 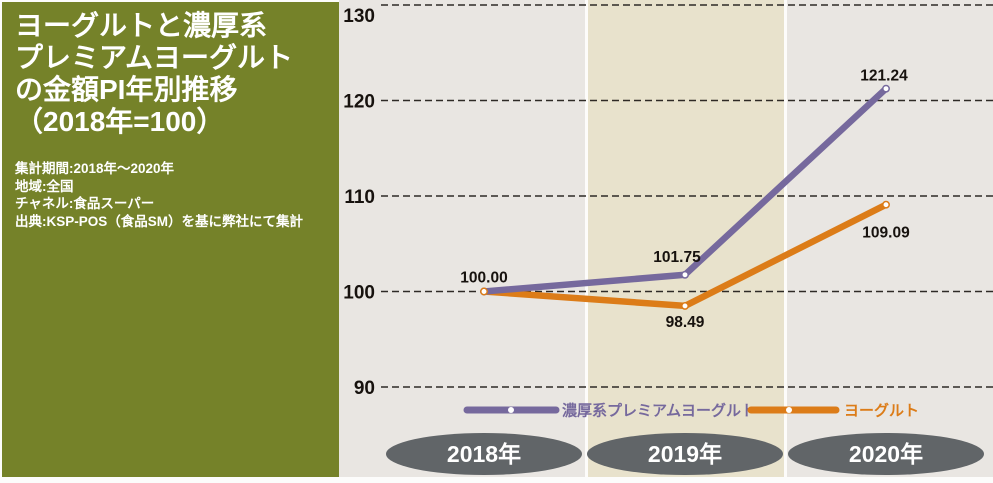 I want to click on y-tick-label: 110, so click(x=359, y=197).